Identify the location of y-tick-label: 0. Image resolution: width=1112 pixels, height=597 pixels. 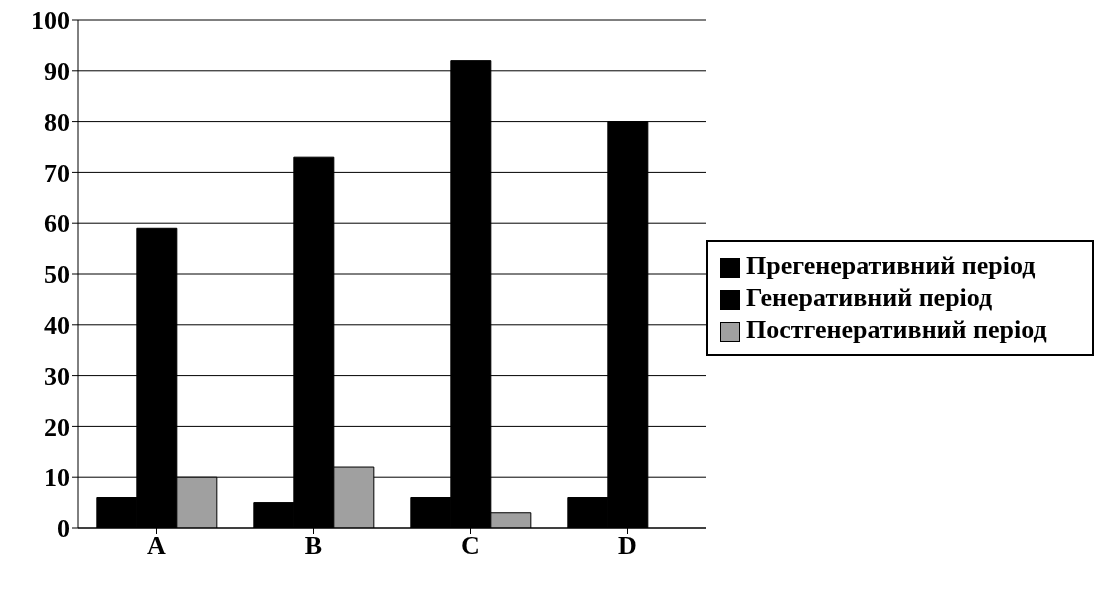
(63, 529).